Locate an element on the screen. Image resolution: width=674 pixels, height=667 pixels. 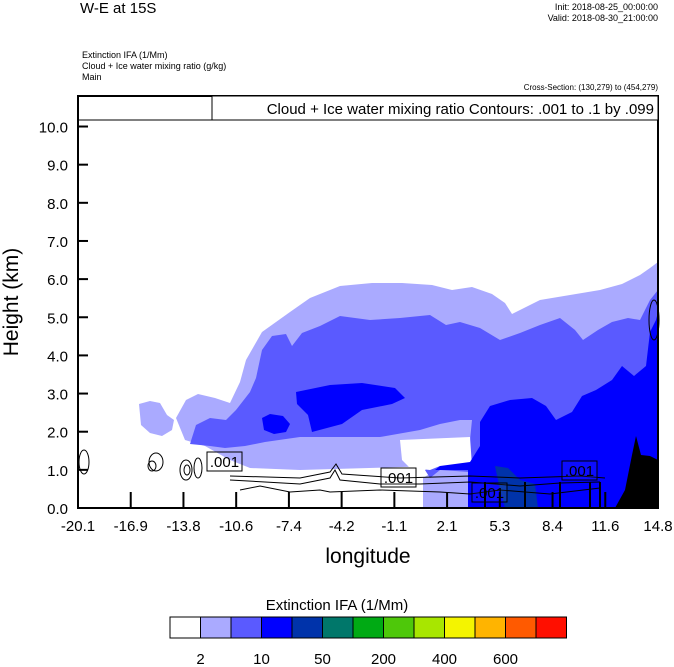
y-tick-label: 8.0 is located at coordinates (57, 204).